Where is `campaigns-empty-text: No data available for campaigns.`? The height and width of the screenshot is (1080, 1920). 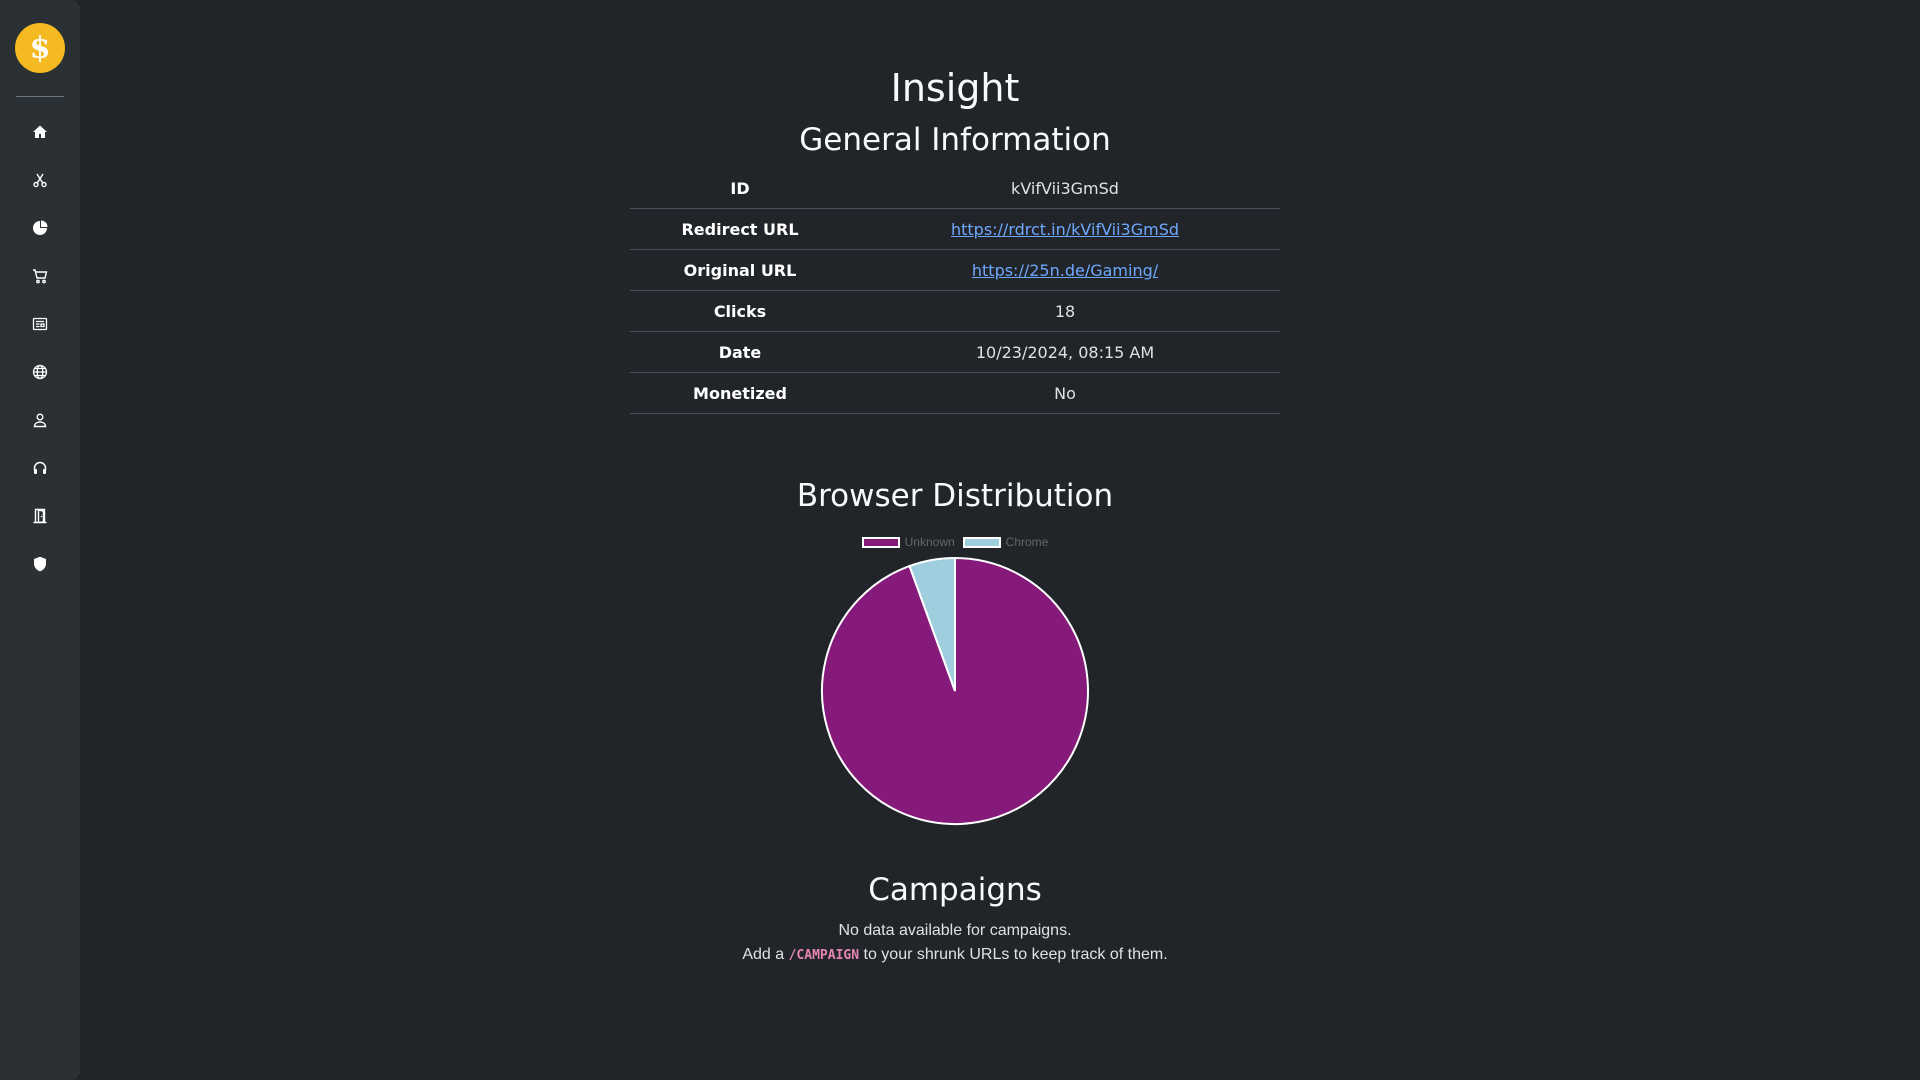 campaigns-empty-text: No data available for campaigns. is located at coordinates (955, 930).